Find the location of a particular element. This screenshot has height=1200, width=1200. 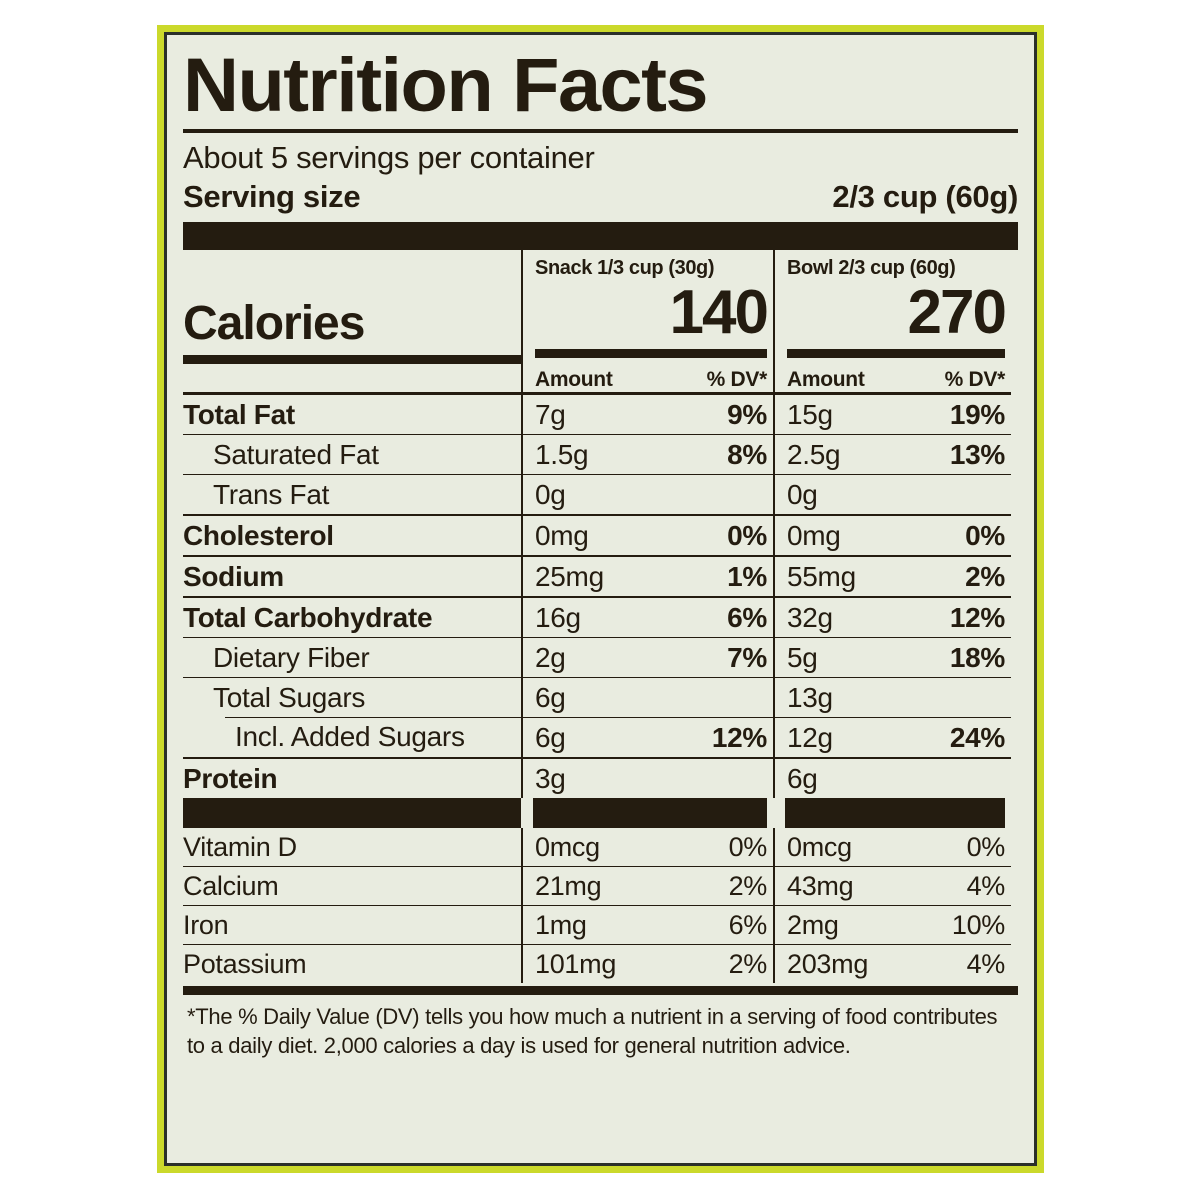

nutrient-amount: 0g is located at coordinates (802, 495).